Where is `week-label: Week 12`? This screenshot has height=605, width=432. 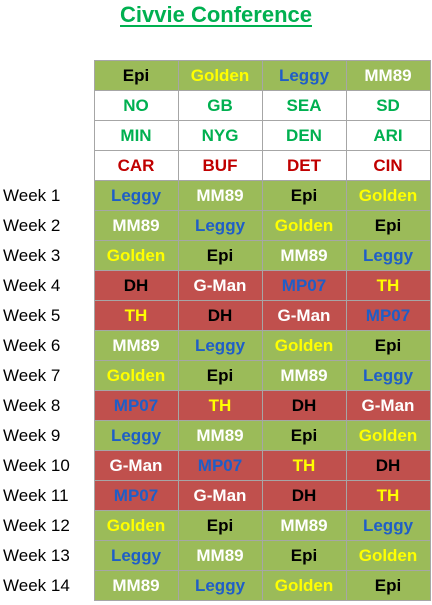
week-label: Week 12 is located at coordinates (47, 525).